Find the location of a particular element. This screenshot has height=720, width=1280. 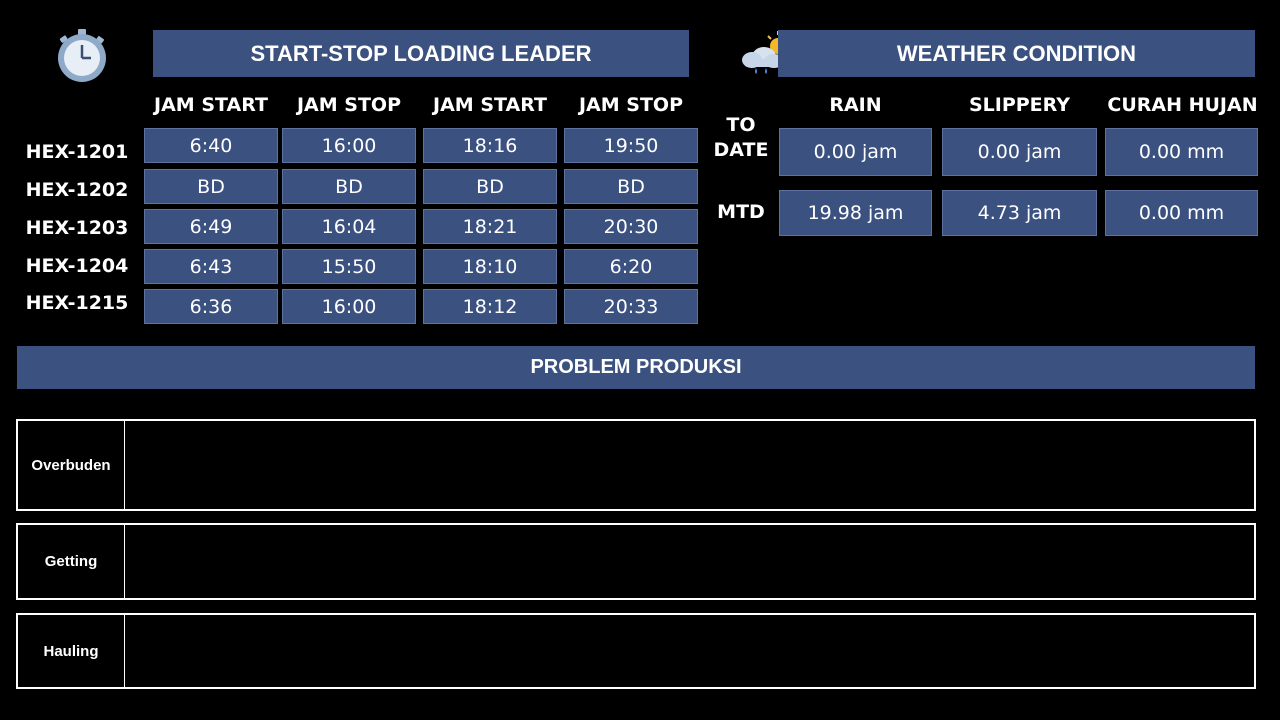

loading-cell: 6:40 is located at coordinates (211, 145).